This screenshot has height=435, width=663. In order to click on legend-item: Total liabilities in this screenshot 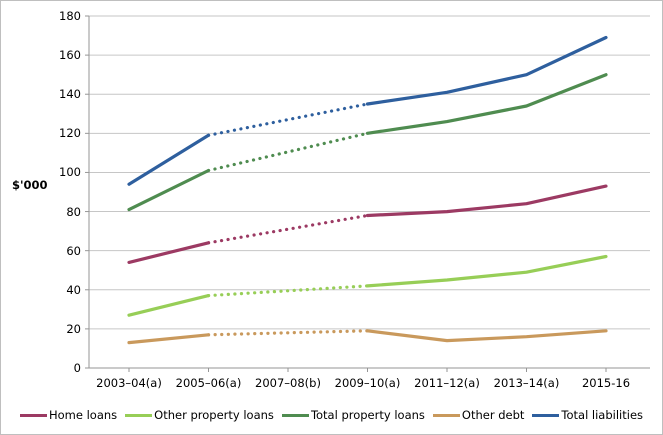, I will do `click(587, 415)`.